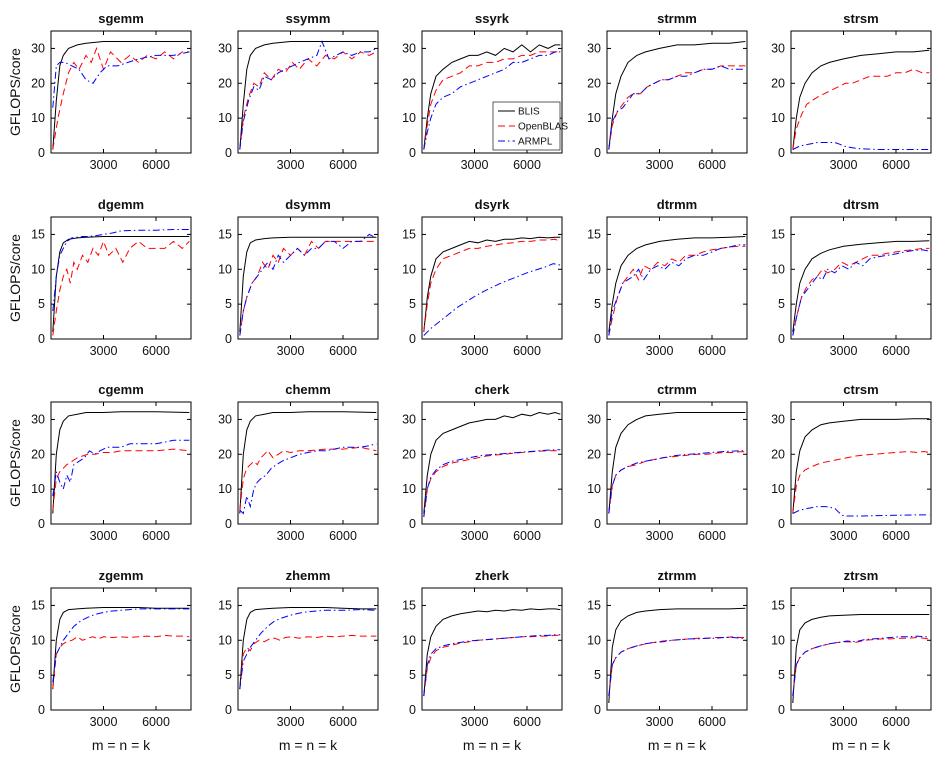 This screenshot has width=940, height=758. What do you see at coordinates (298, 91) in the screenshot?
I see `panel-ssymm: ssymm 0 10 20 30 3000 6000` at bounding box center [298, 91].